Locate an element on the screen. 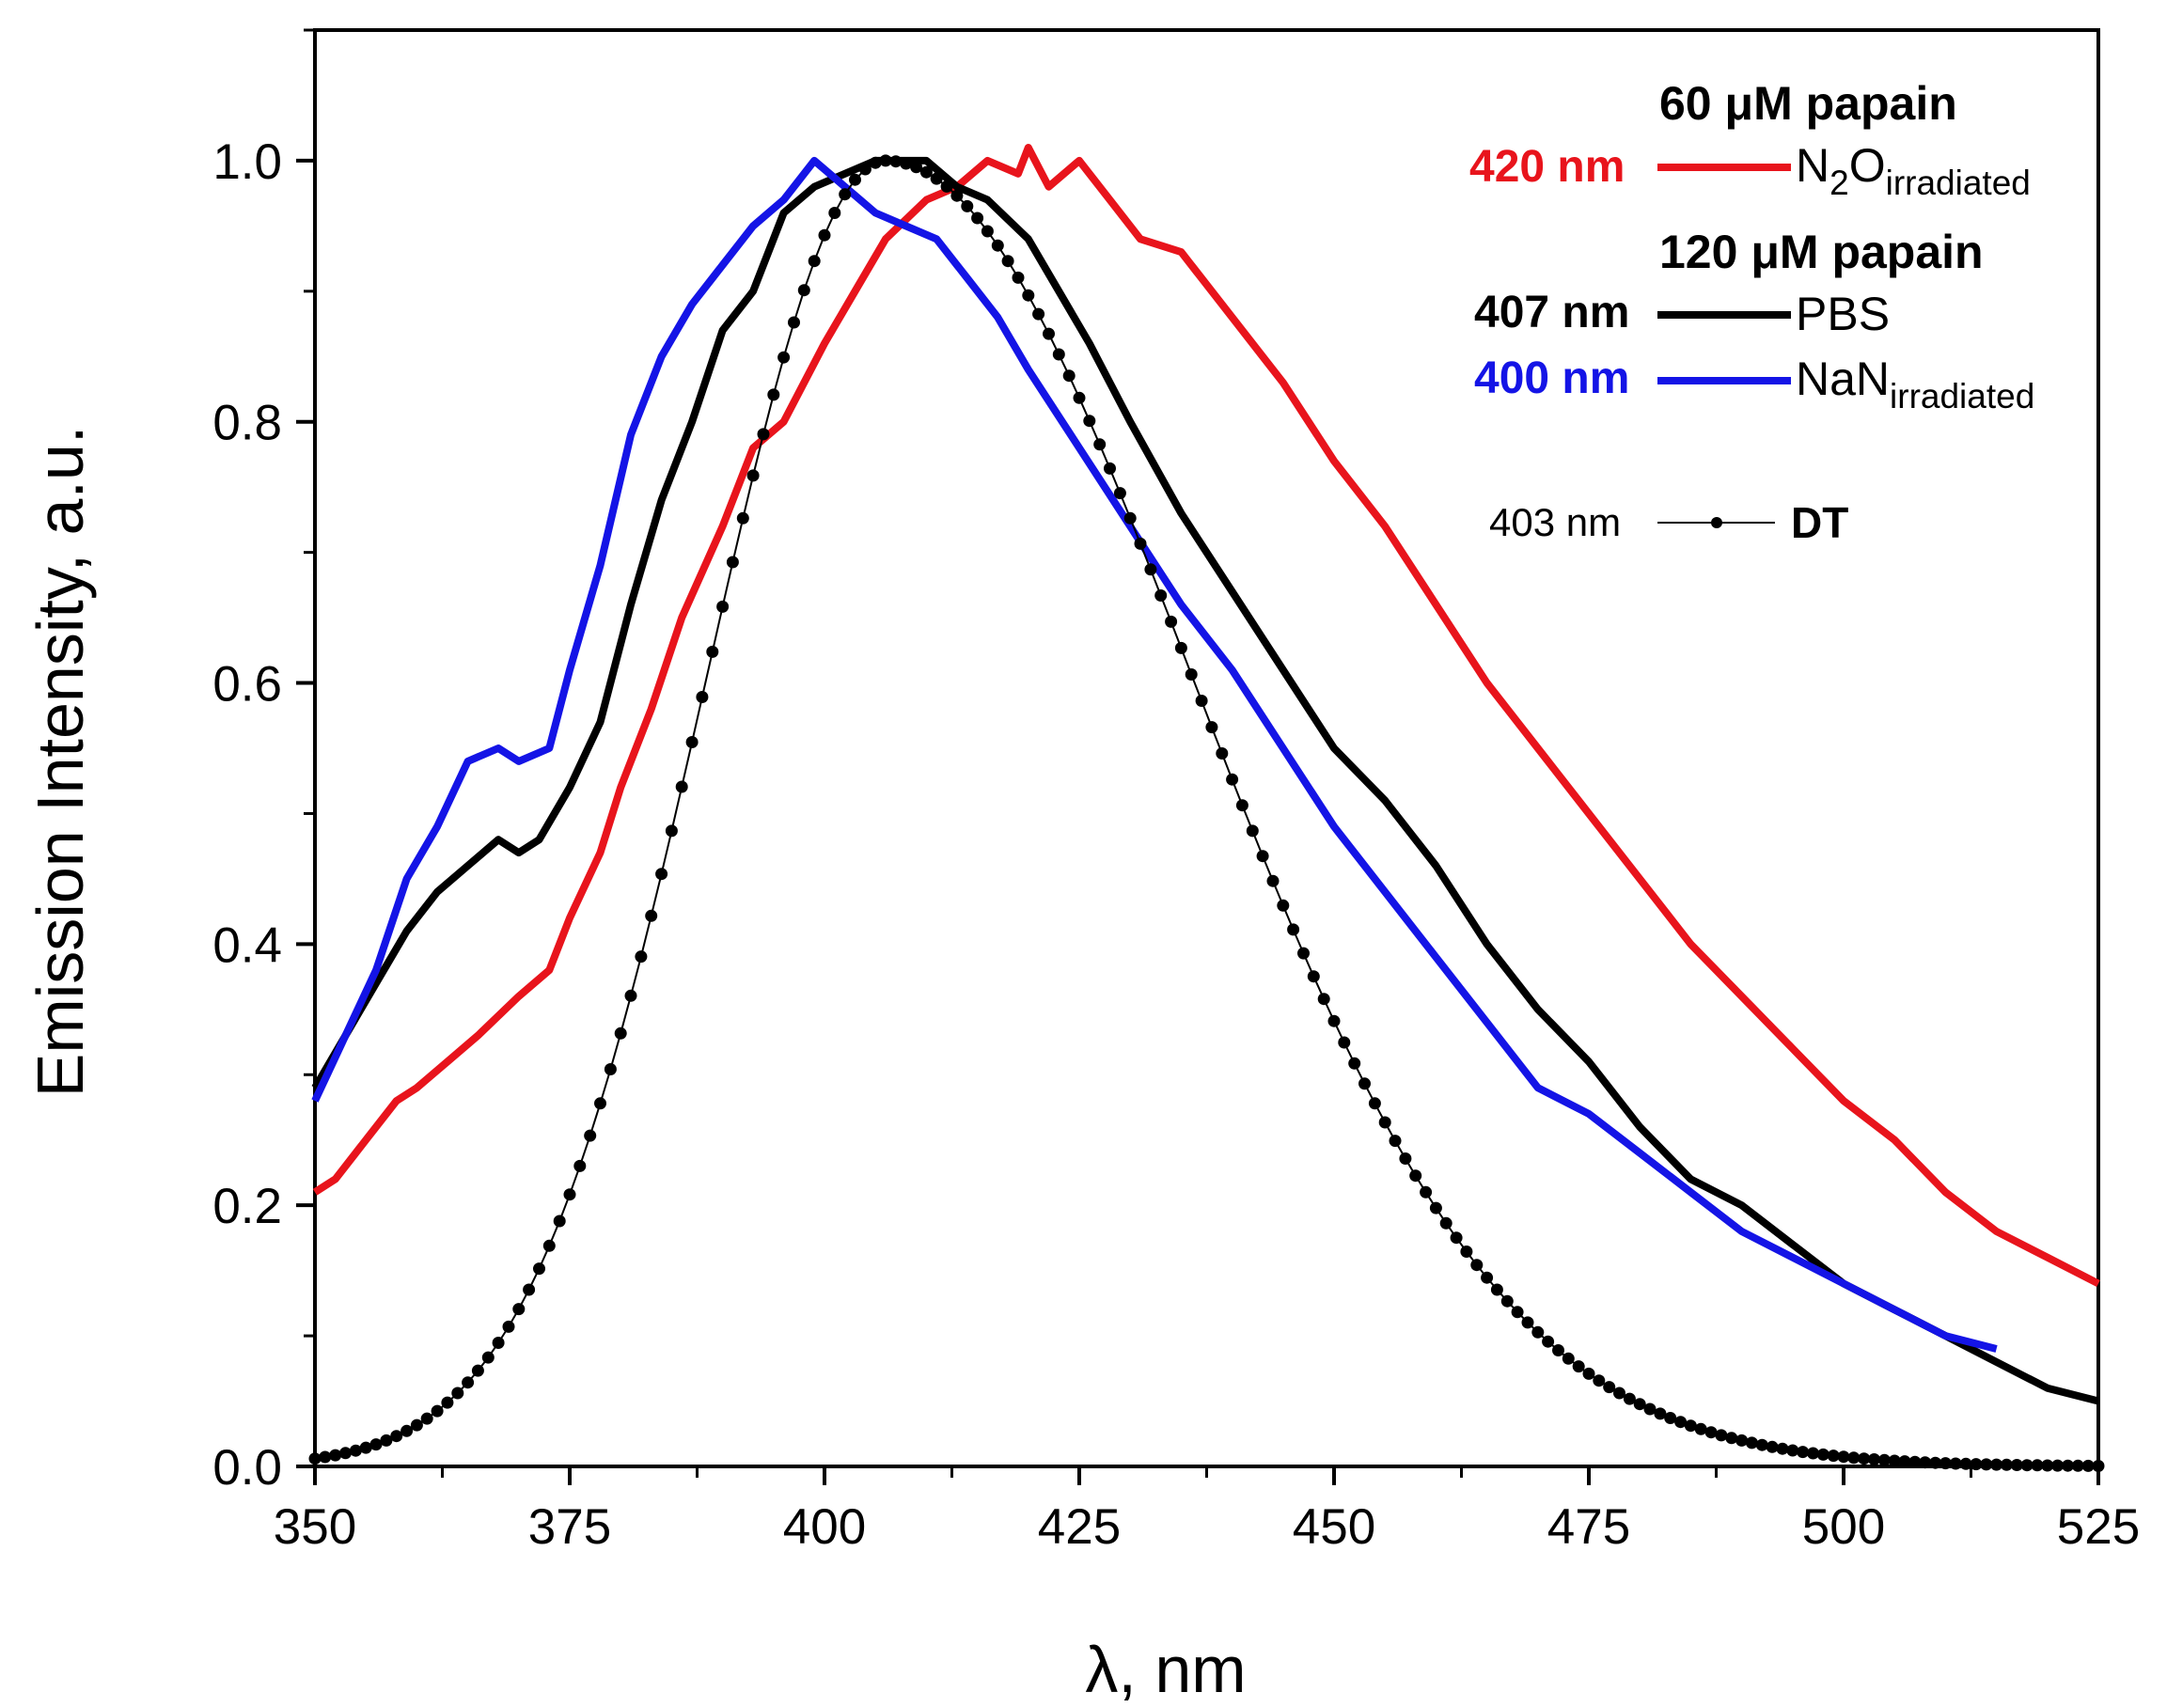  y-tick-label: 0.2 is located at coordinates (247, 1206).